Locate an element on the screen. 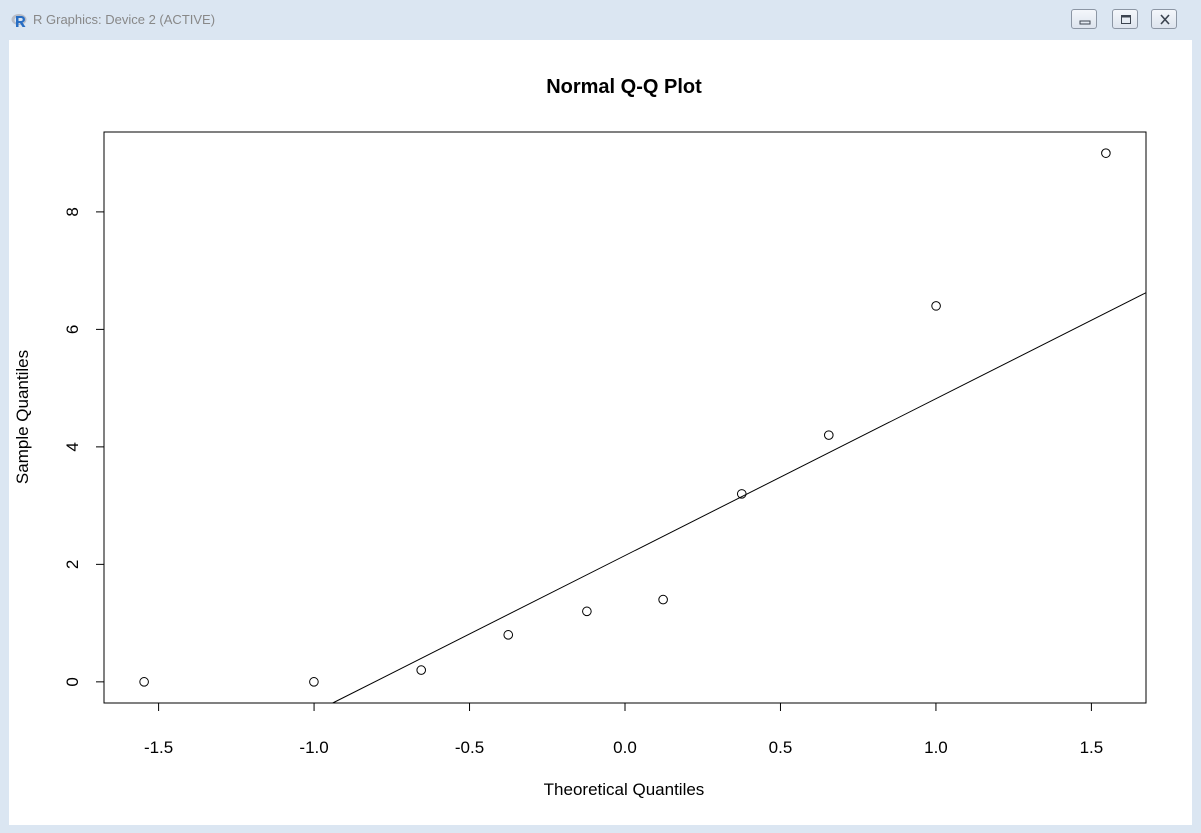 The height and width of the screenshot is (833, 1201). x-axis-label: Theoretical Quantiles is located at coordinates (624, 789).